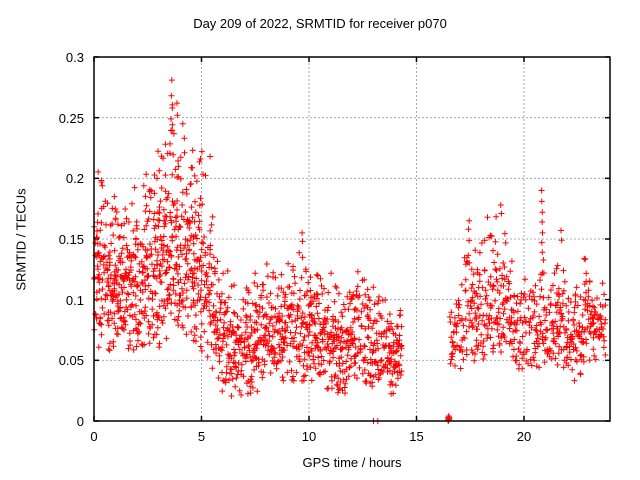 The width and height of the screenshot is (640, 480). Describe the element at coordinates (71, 361) in the screenshot. I see `y-tick-label: 0.05` at that location.